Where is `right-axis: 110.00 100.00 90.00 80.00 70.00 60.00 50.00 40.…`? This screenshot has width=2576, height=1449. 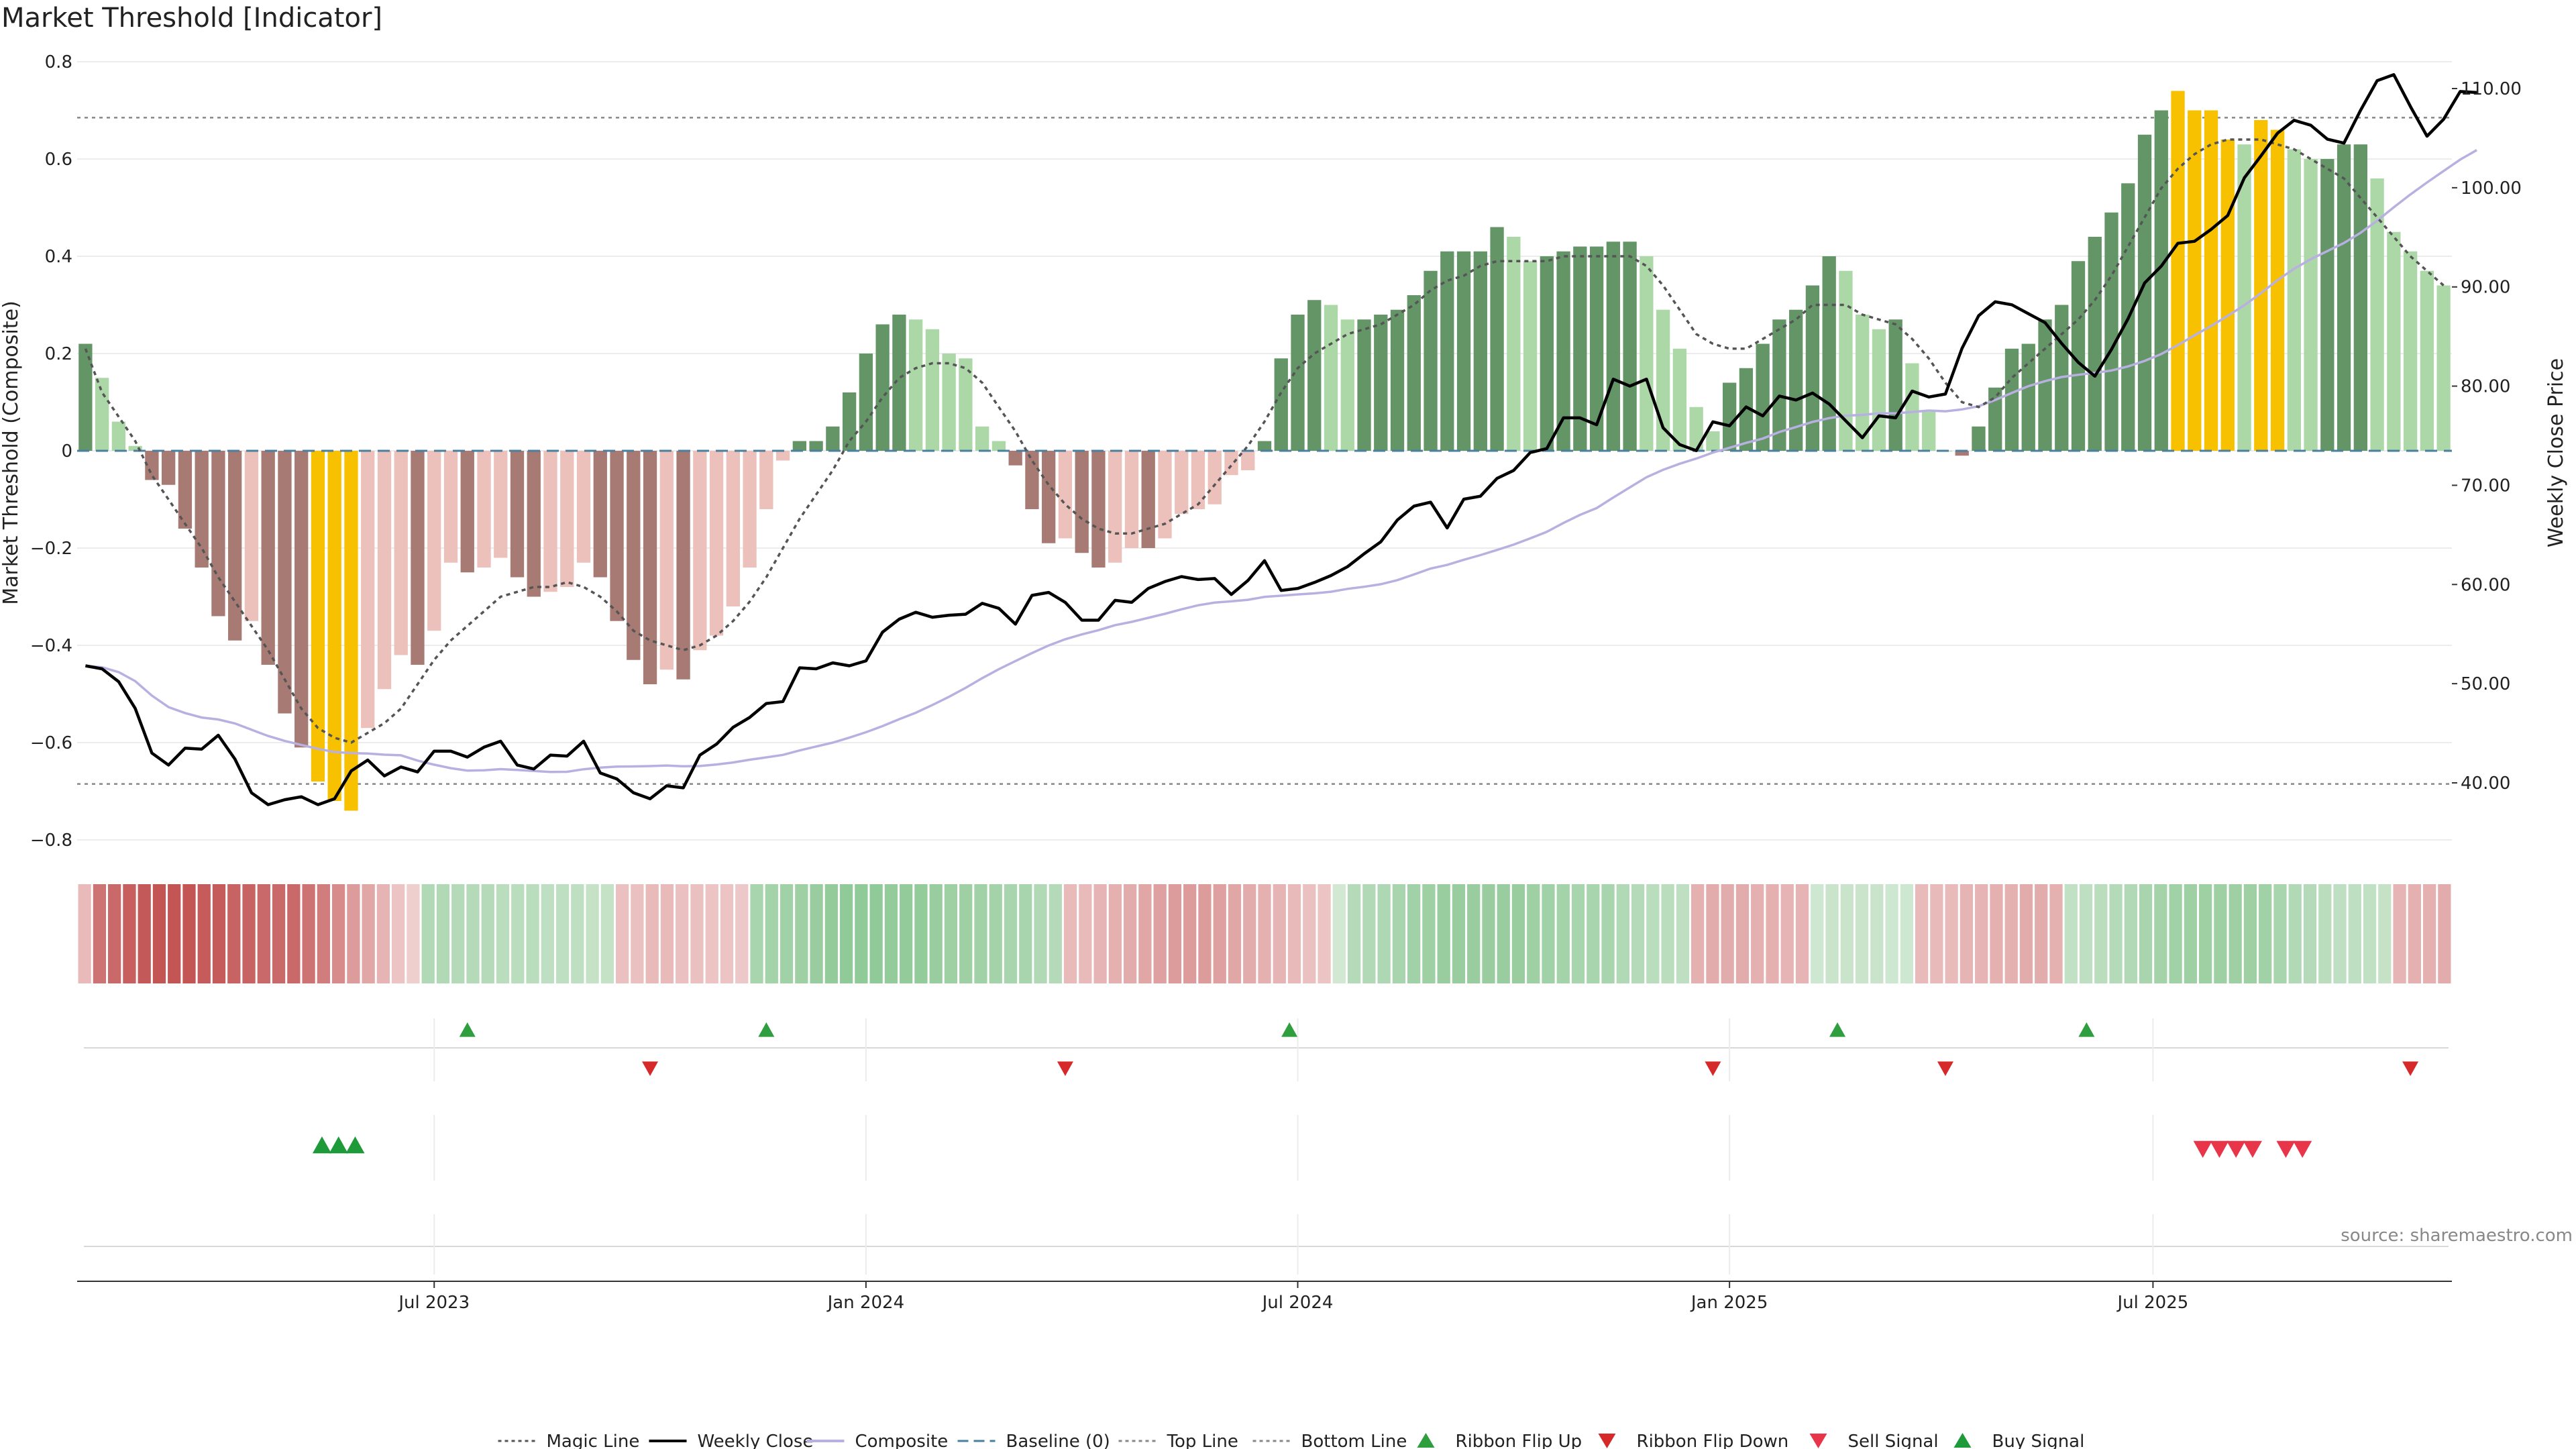
right-axis: 110.00 100.00 90.00 80.00 70.00 60.00 50.00 40.… is located at coordinates (2487, 436).